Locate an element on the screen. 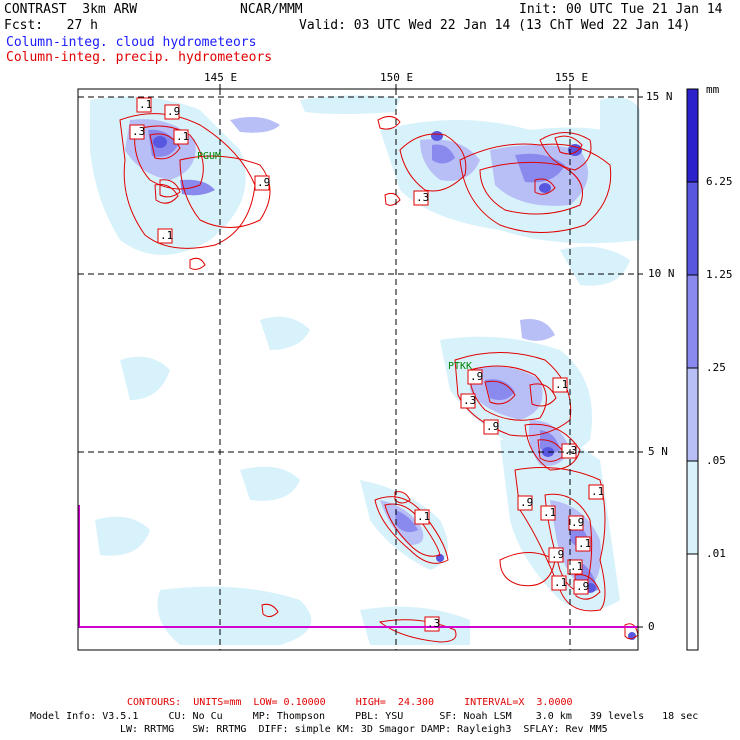  colorbar-level: .05 is located at coordinates (716, 460).